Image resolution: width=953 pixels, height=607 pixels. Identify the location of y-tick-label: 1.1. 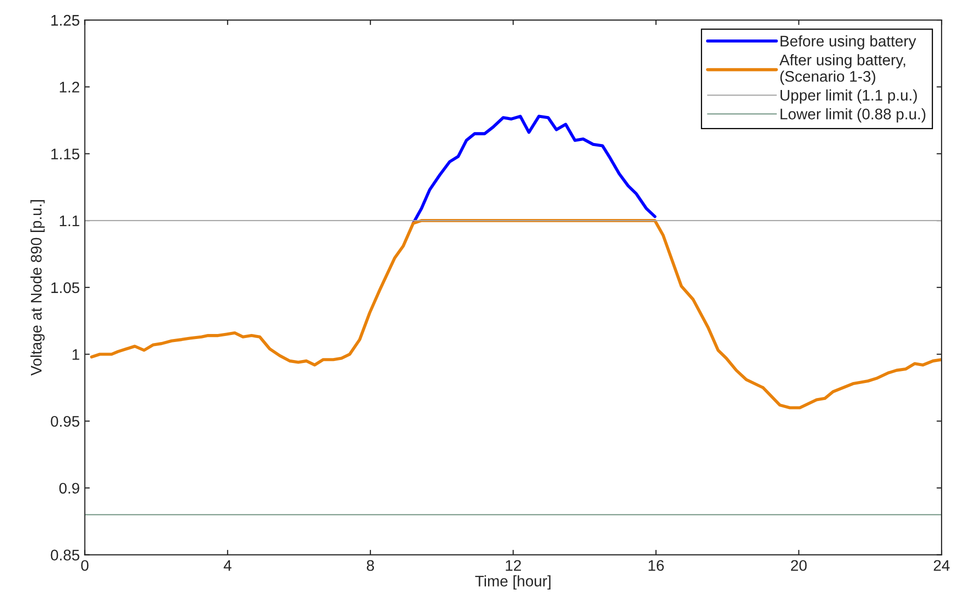
(70, 221).